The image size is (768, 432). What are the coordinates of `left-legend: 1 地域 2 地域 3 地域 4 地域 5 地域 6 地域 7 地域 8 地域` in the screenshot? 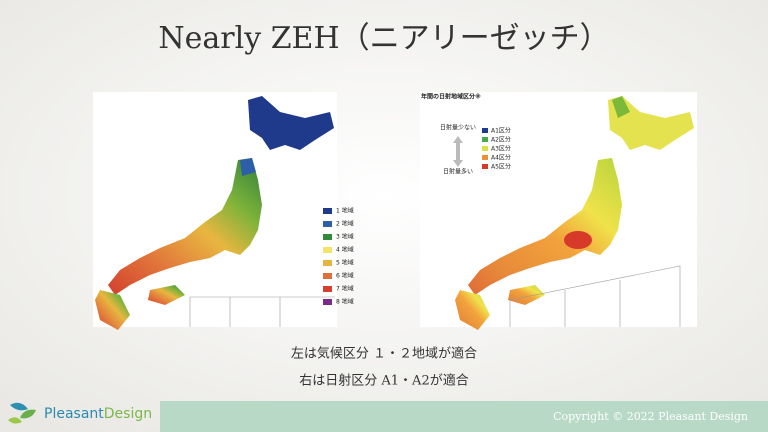 It's located at (338, 256).